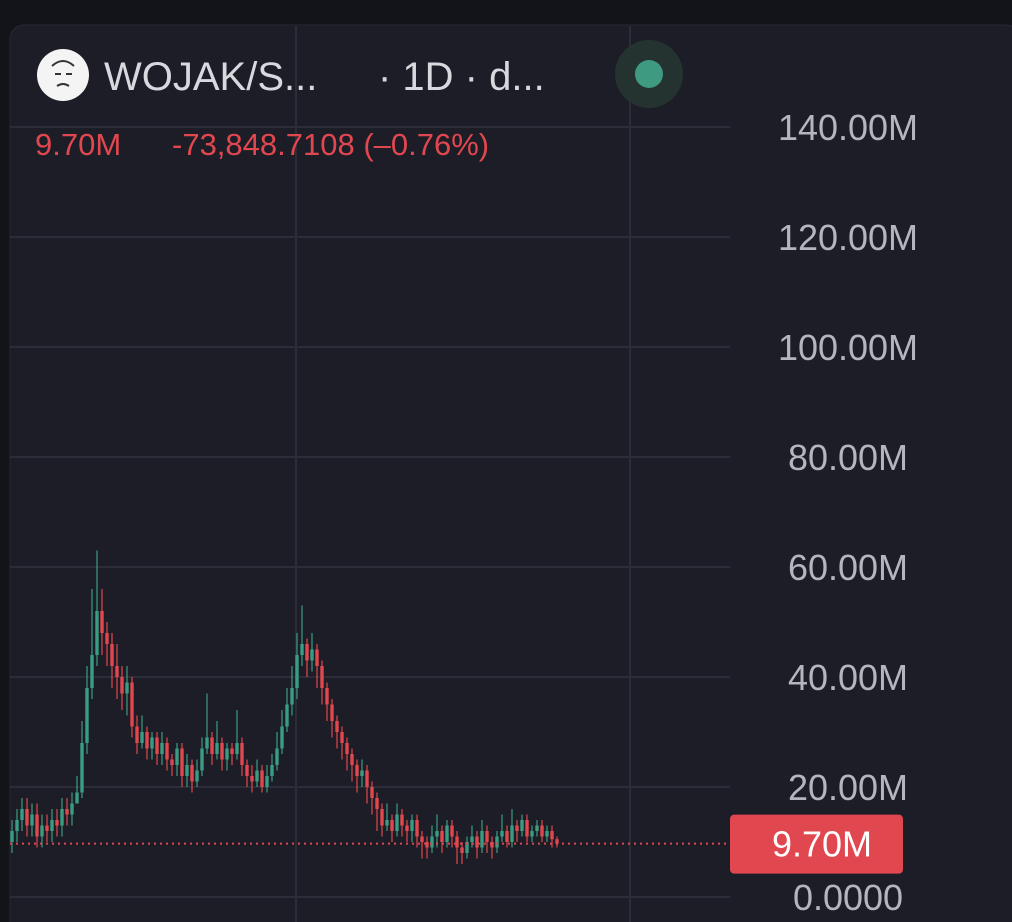  I want to click on last-price-label: 9.70M, so click(822, 844).